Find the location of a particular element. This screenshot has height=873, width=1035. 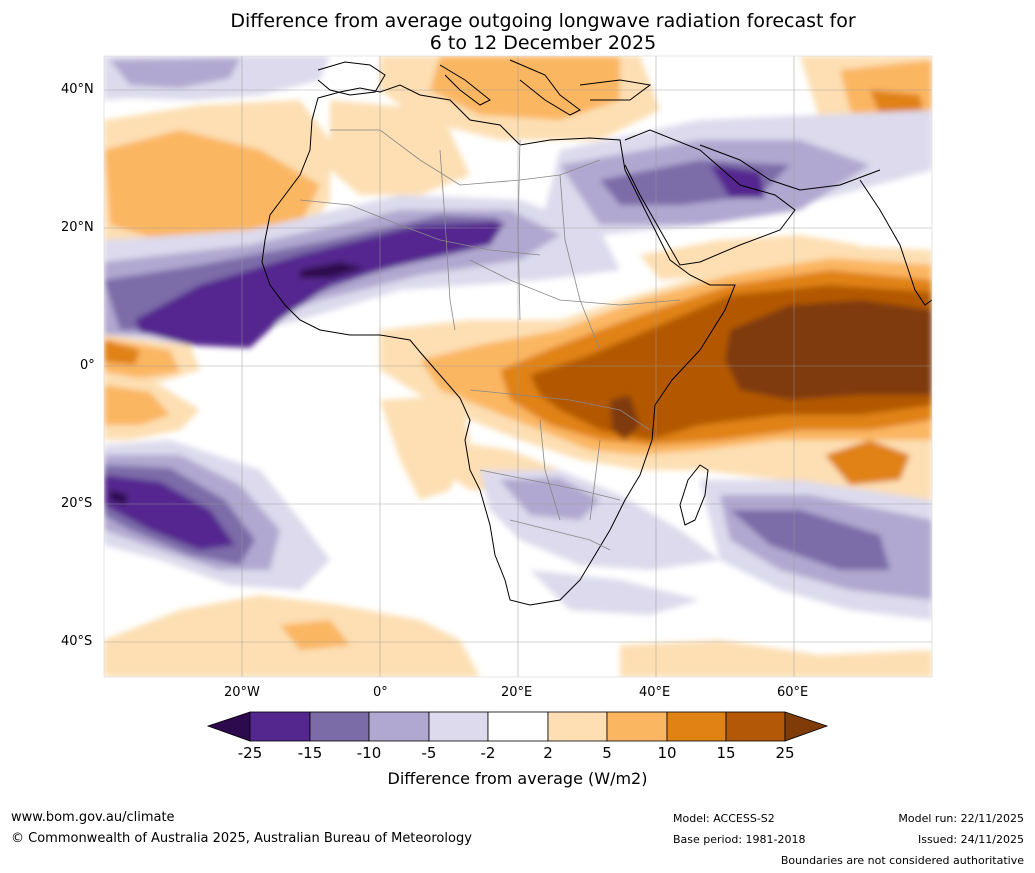

website-link: www.bom.gov.au/climate is located at coordinates (93, 817).